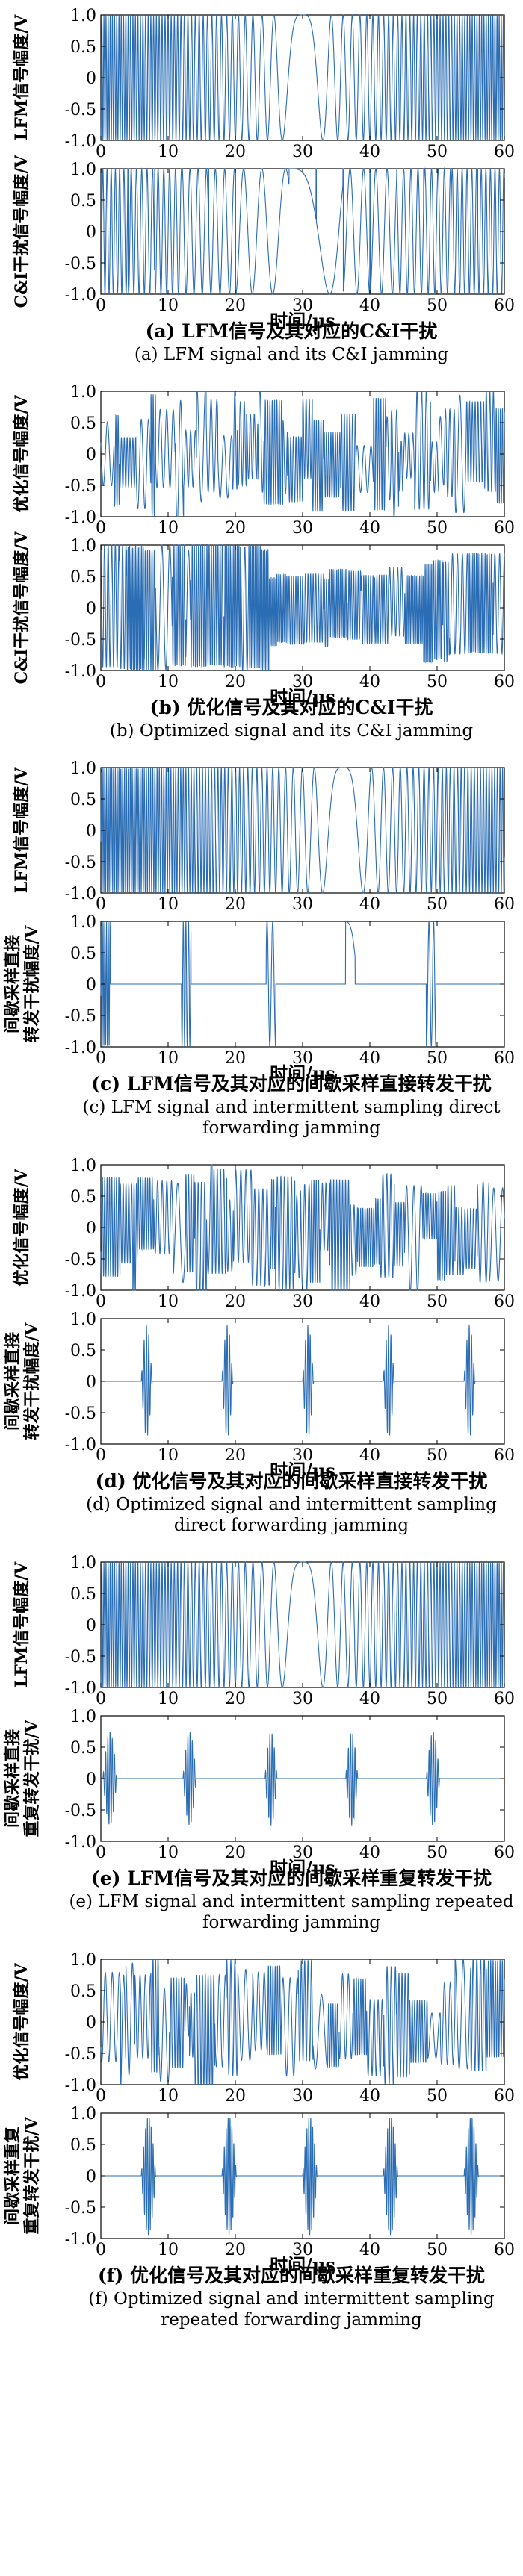  I want to click on panel-a-chart-top: 0 10 20 30 40 50 60 -1.0 -0.5 0 0.5 1.0 LFM信号幅度/V, so click(263, 84).